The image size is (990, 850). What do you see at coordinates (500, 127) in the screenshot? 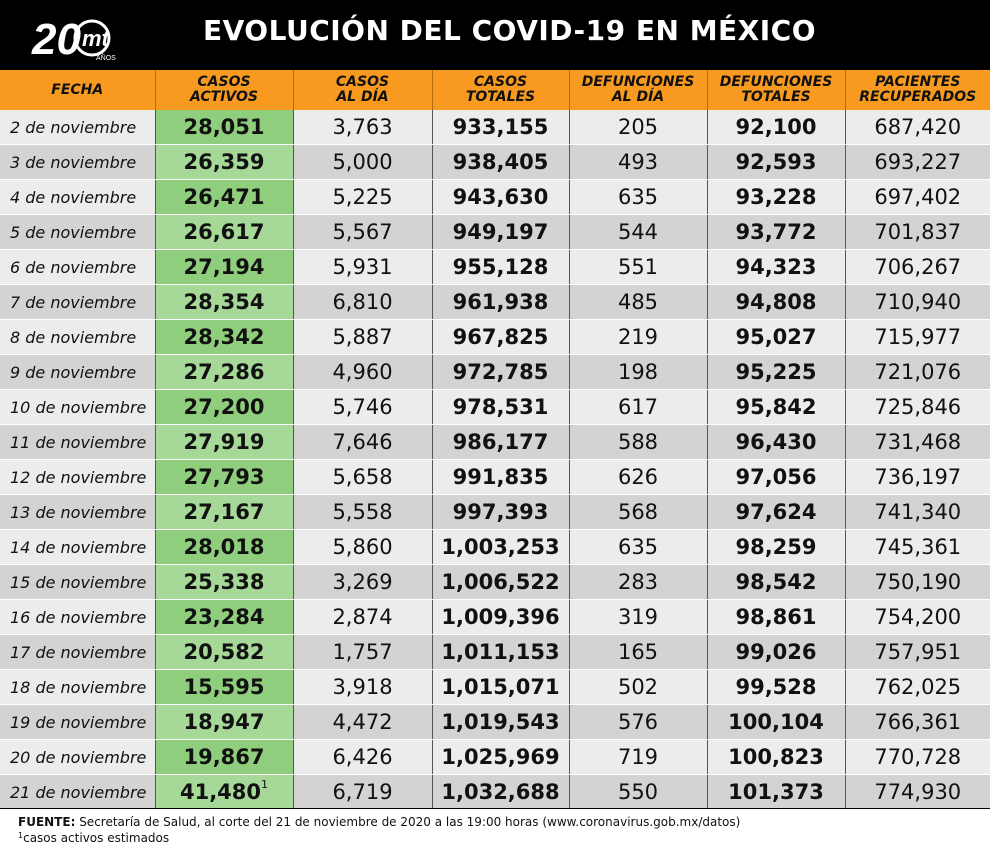
I see `cell-value: 933,155` at bounding box center [500, 127].